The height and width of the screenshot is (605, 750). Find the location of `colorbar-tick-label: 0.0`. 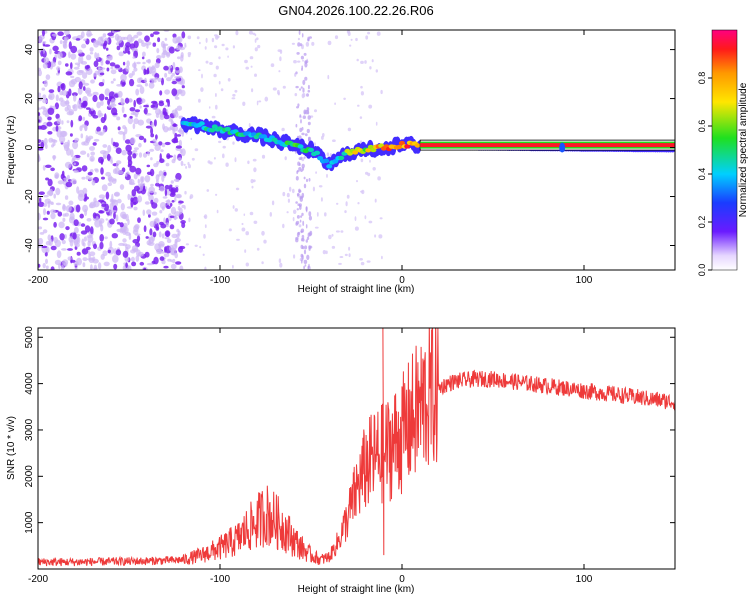

colorbar-tick-label: 0.0 is located at coordinates (702, 270).